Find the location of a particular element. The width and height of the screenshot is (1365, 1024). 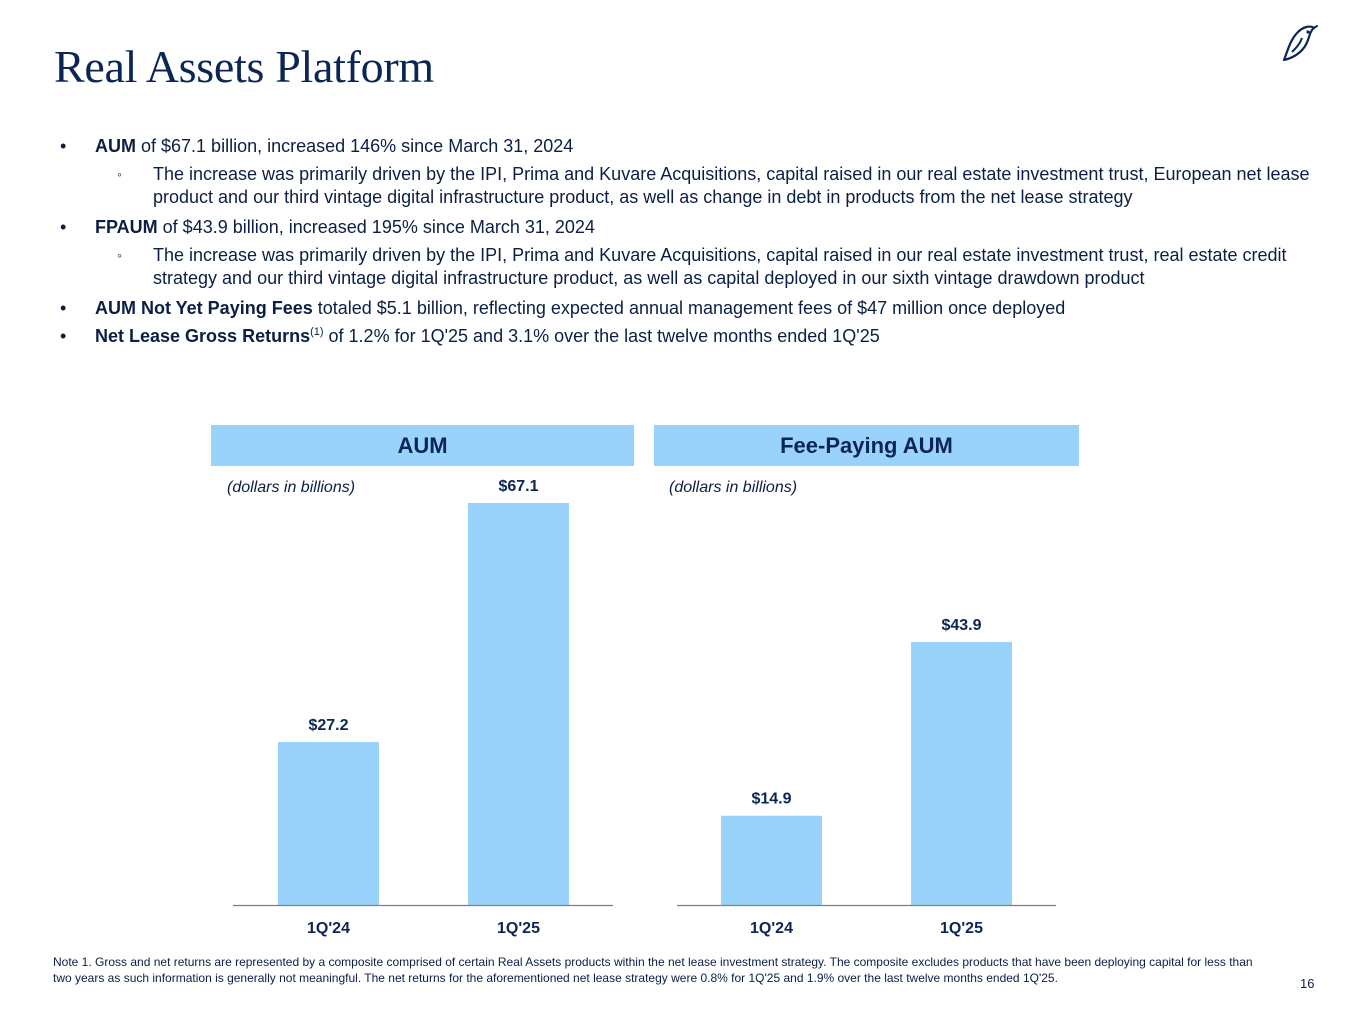

fpaum-chart-header: Fee-Paying AUM is located at coordinates (866, 445).